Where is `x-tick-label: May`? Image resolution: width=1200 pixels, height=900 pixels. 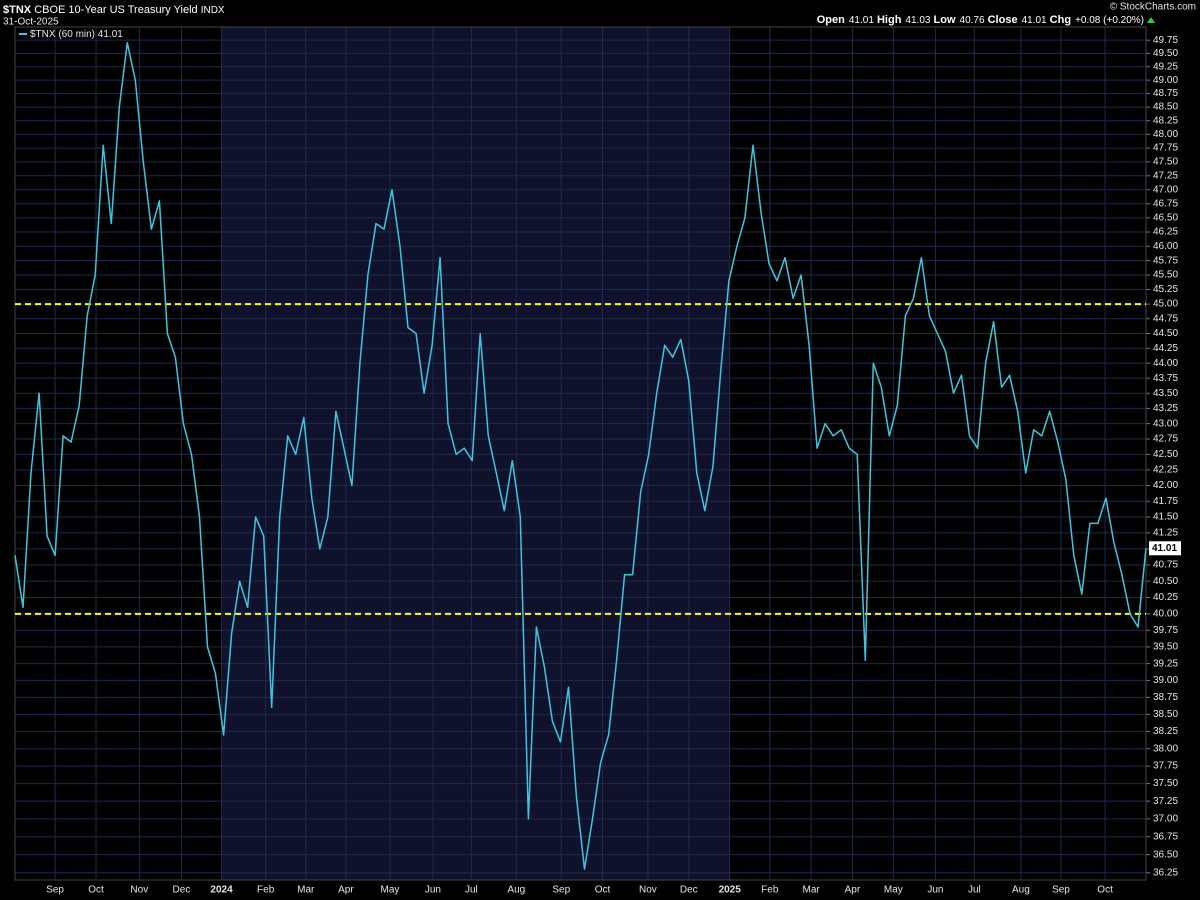
x-tick-label: May is located at coordinates (893, 890).